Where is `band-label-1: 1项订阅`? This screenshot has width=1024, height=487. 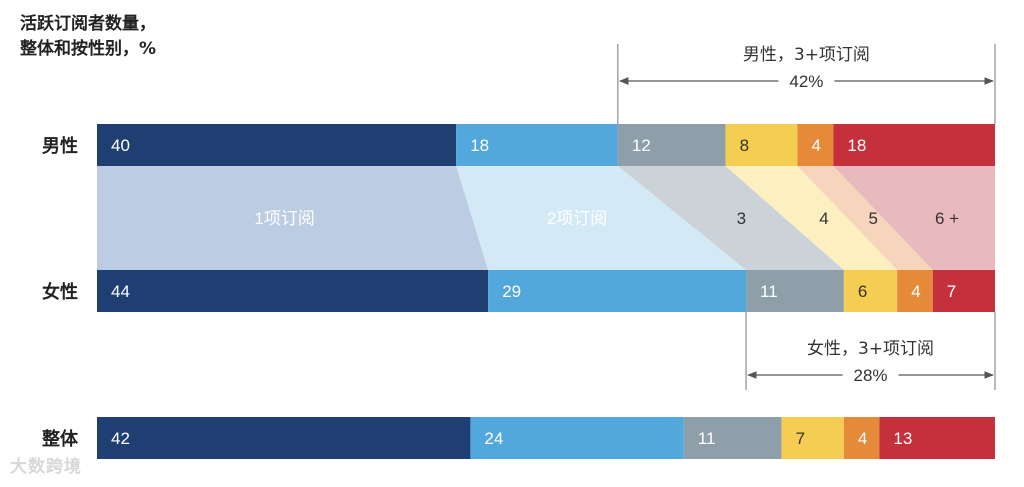 band-label-1: 1项订阅 is located at coordinates (284, 218).